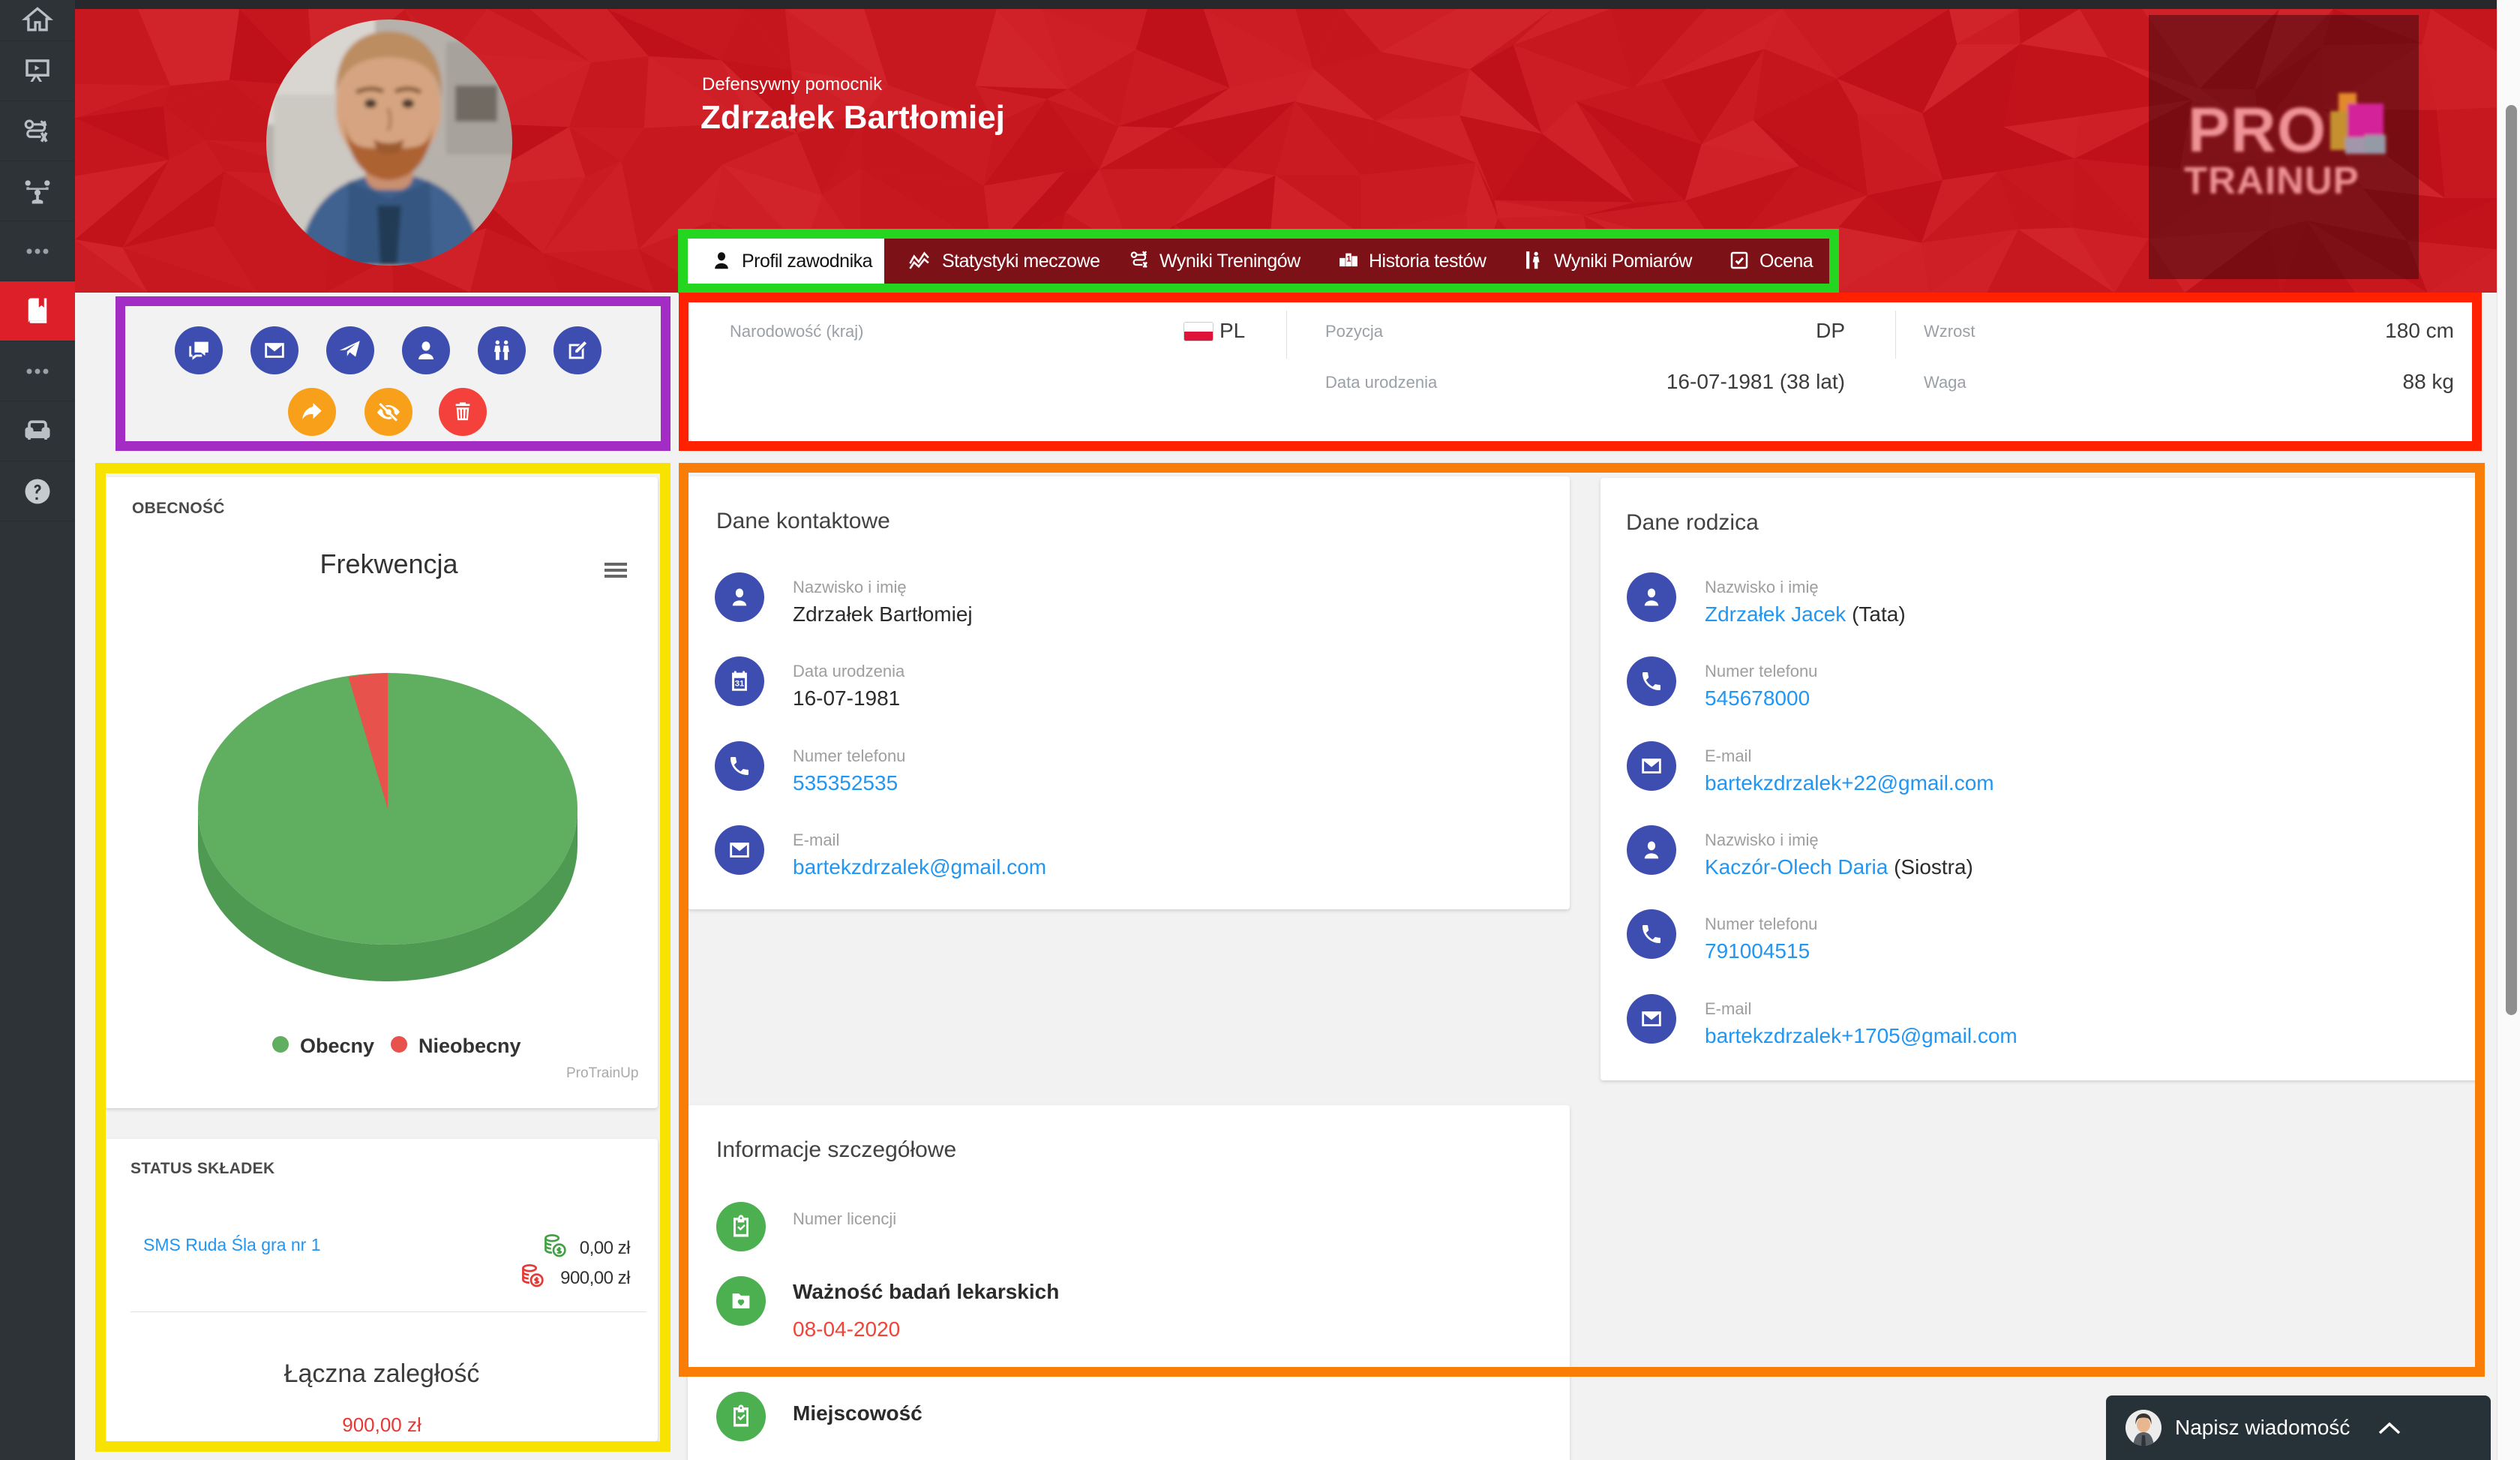  What do you see at coordinates (740, 683) in the screenshot?
I see `svg-text: 31` at bounding box center [740, 683].